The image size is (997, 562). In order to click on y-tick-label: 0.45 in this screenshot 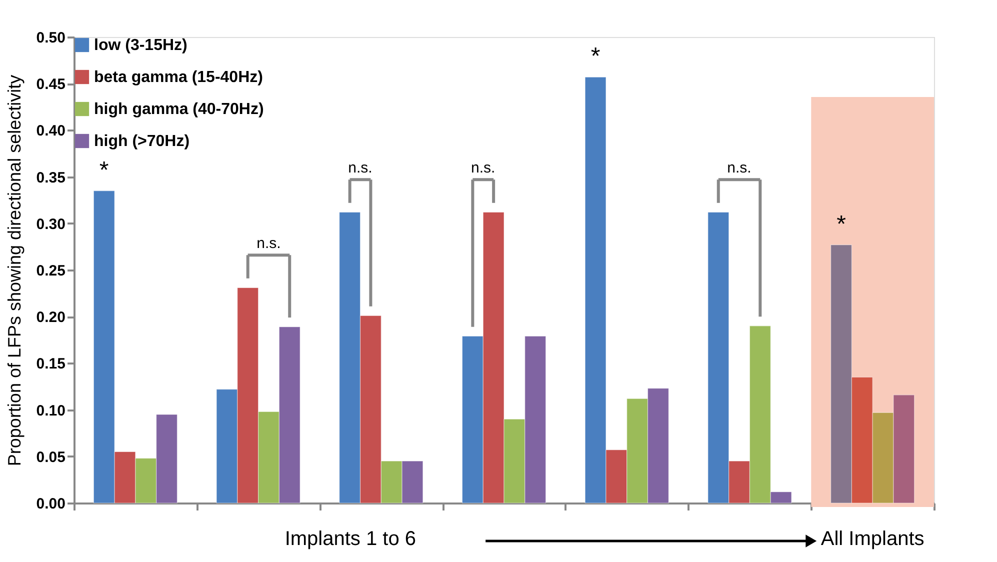, I will do `click(51, 85)`.